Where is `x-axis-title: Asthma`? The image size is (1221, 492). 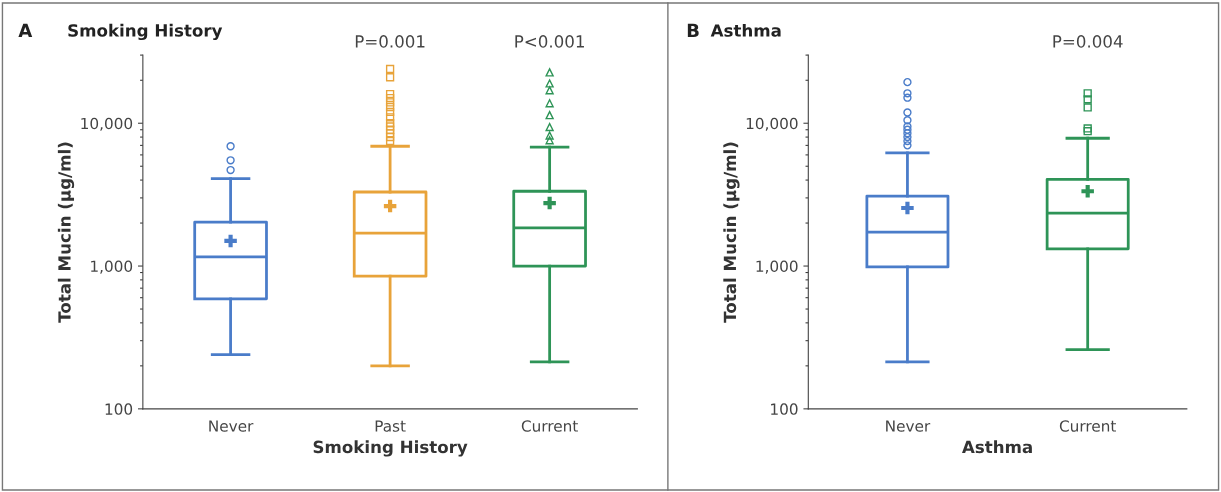 x-axis-title: Asthma is located at coordinates (997, 447).